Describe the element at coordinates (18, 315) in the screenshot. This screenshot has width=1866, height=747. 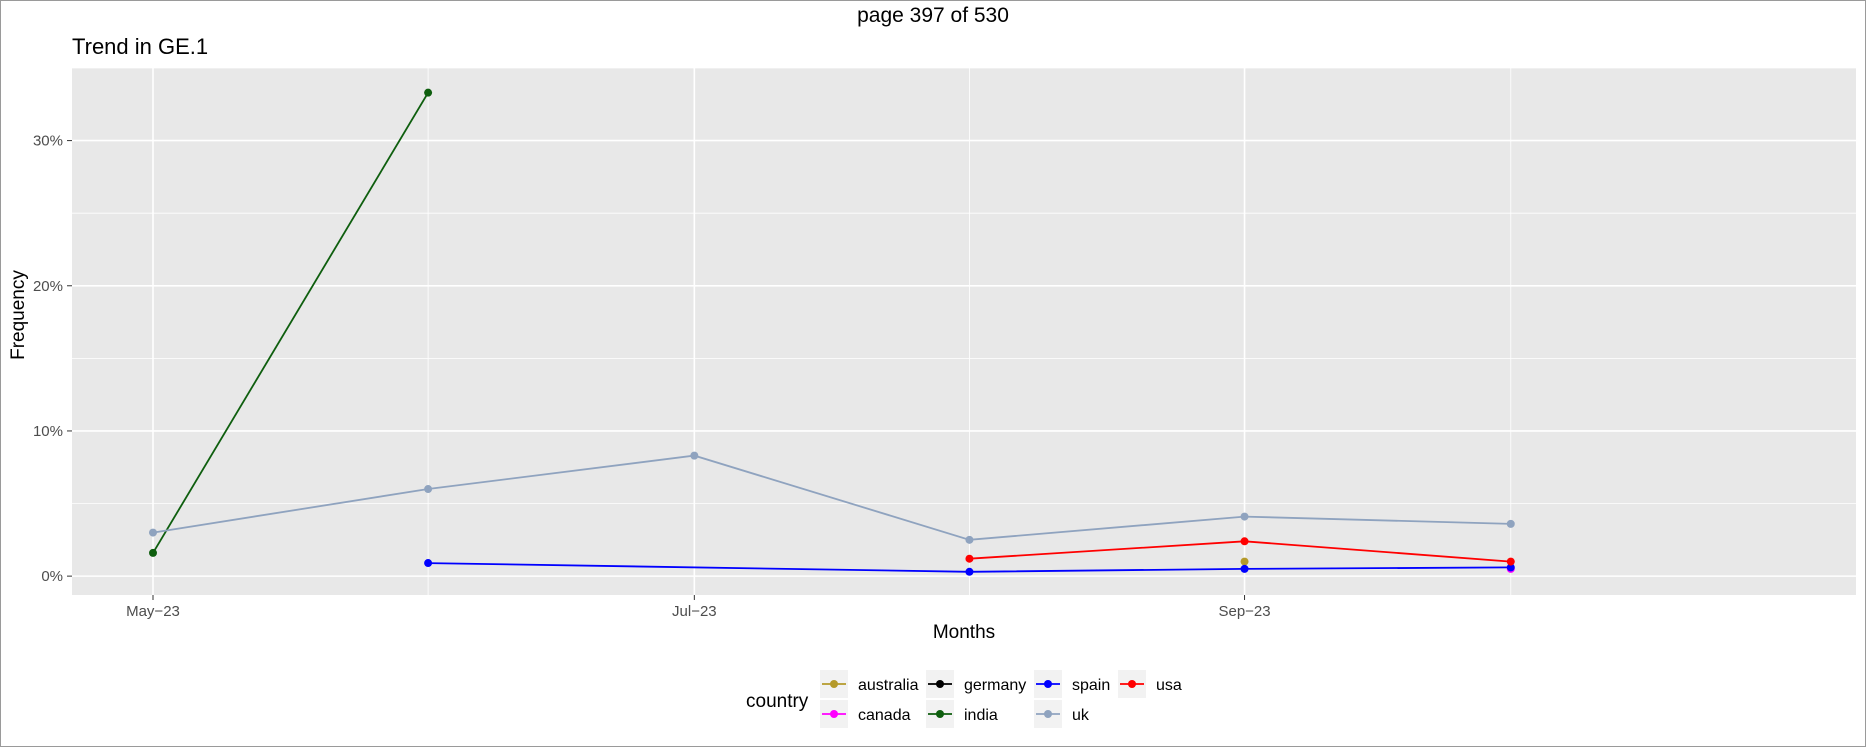
I see `y-axis-title: Frequency` at that location.